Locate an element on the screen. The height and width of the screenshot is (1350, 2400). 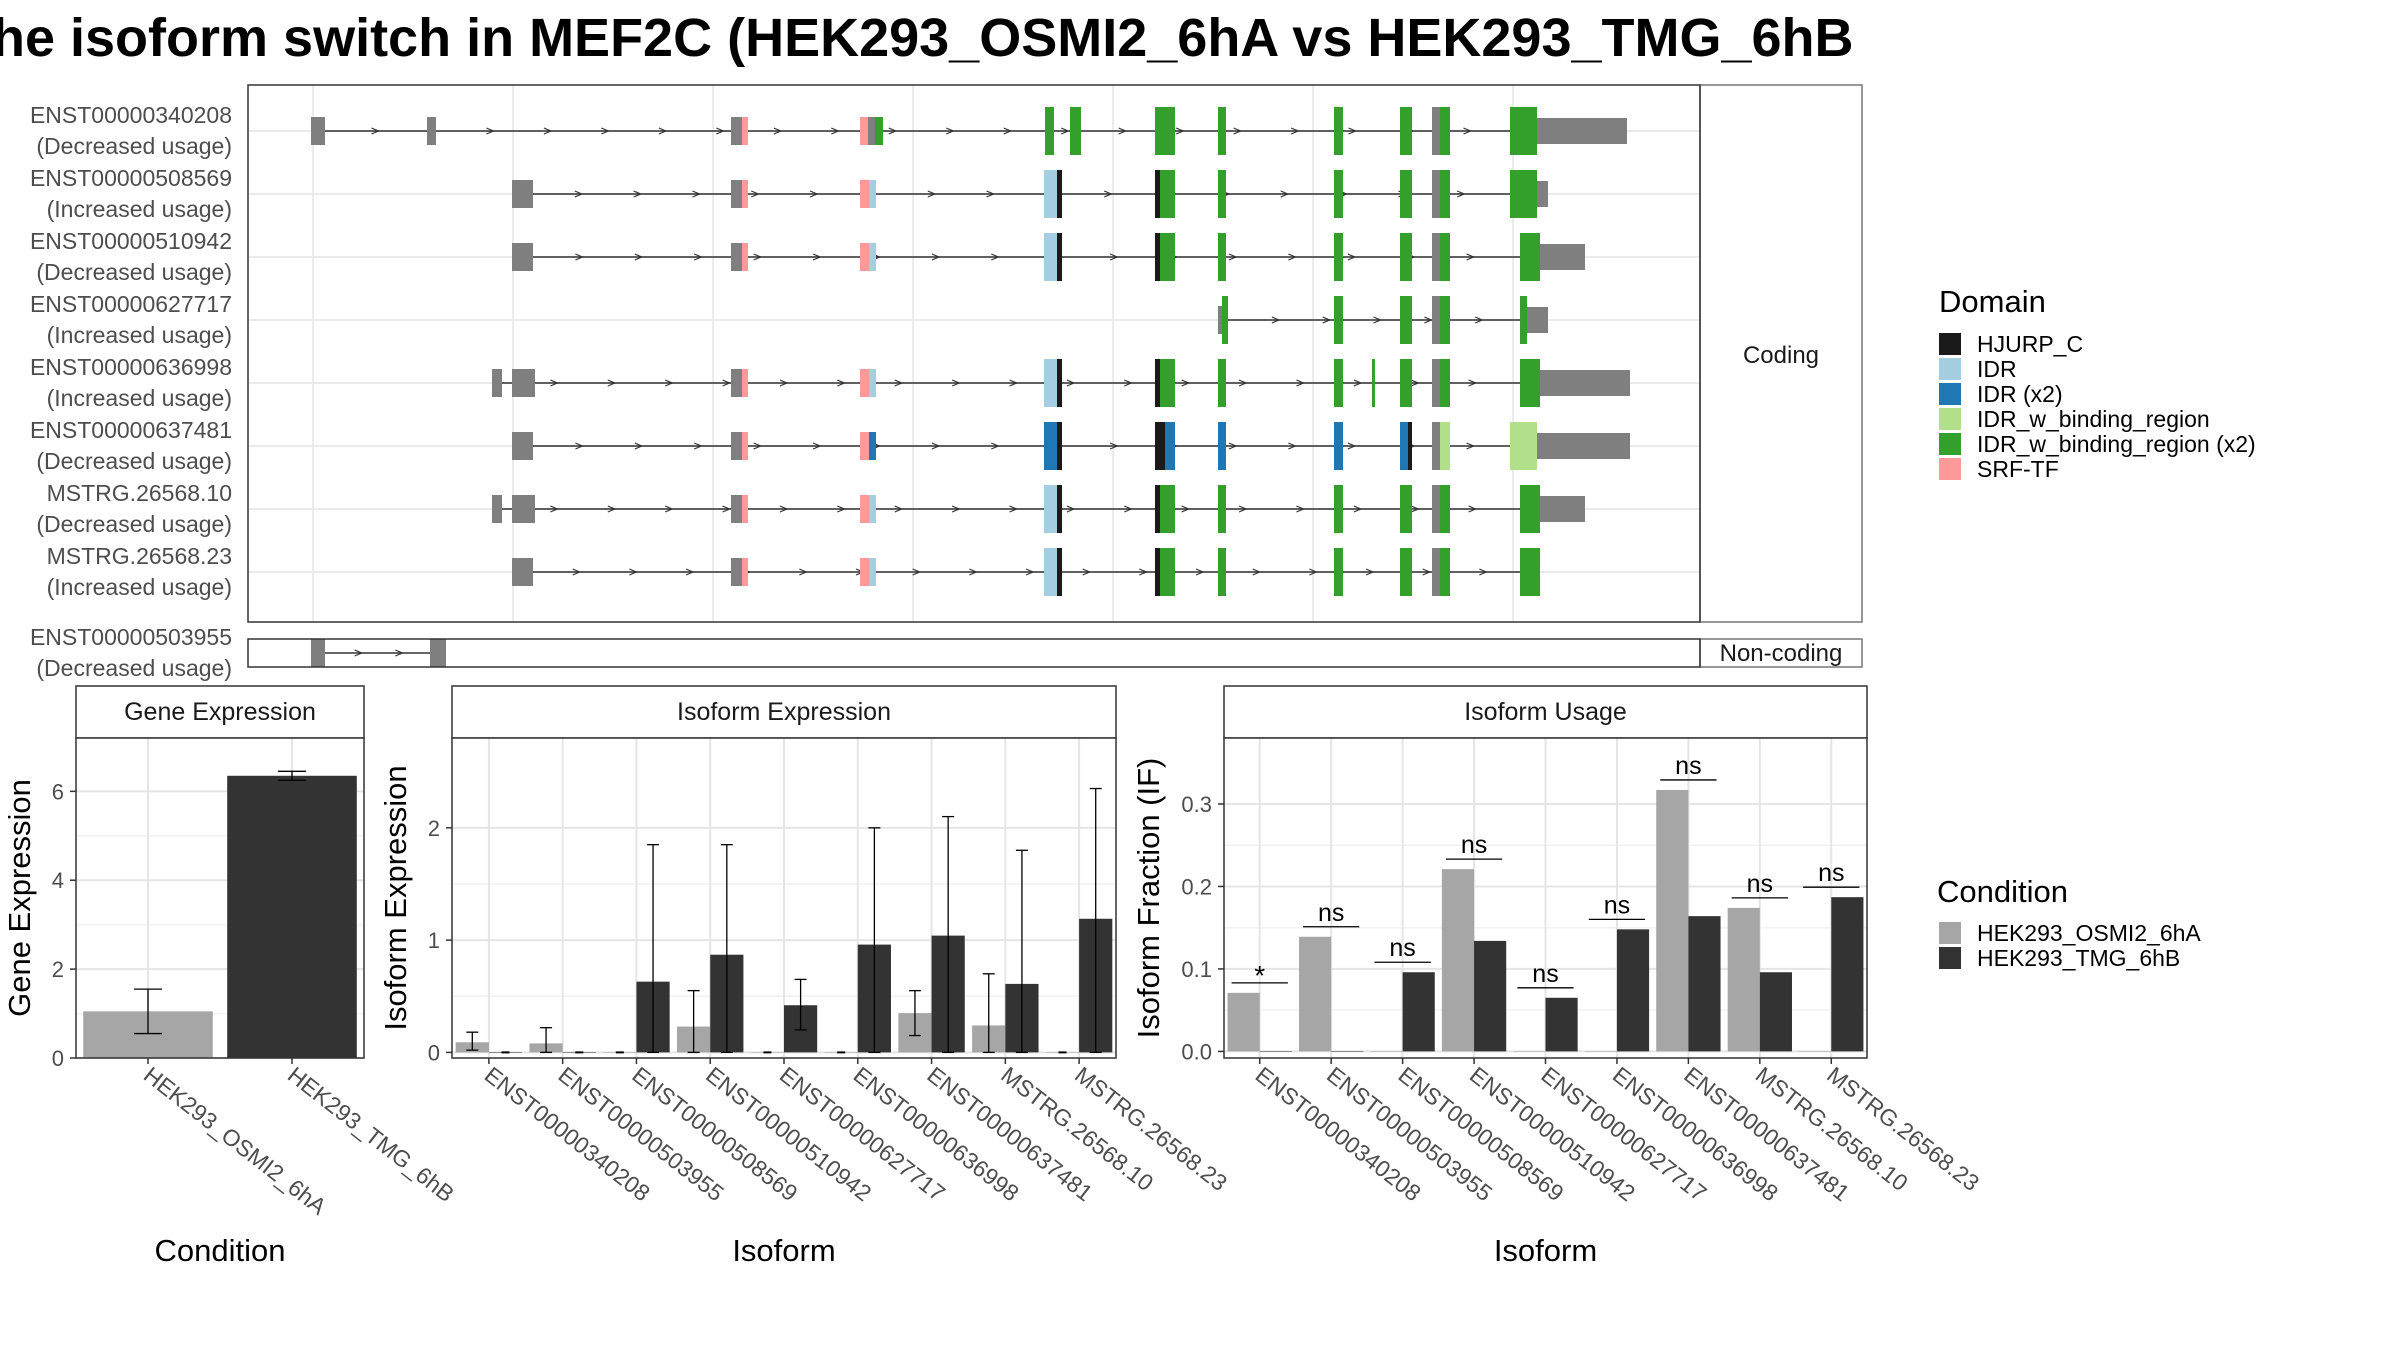
y-axis-title: Gene Expression is located at coordinates (19, 898).